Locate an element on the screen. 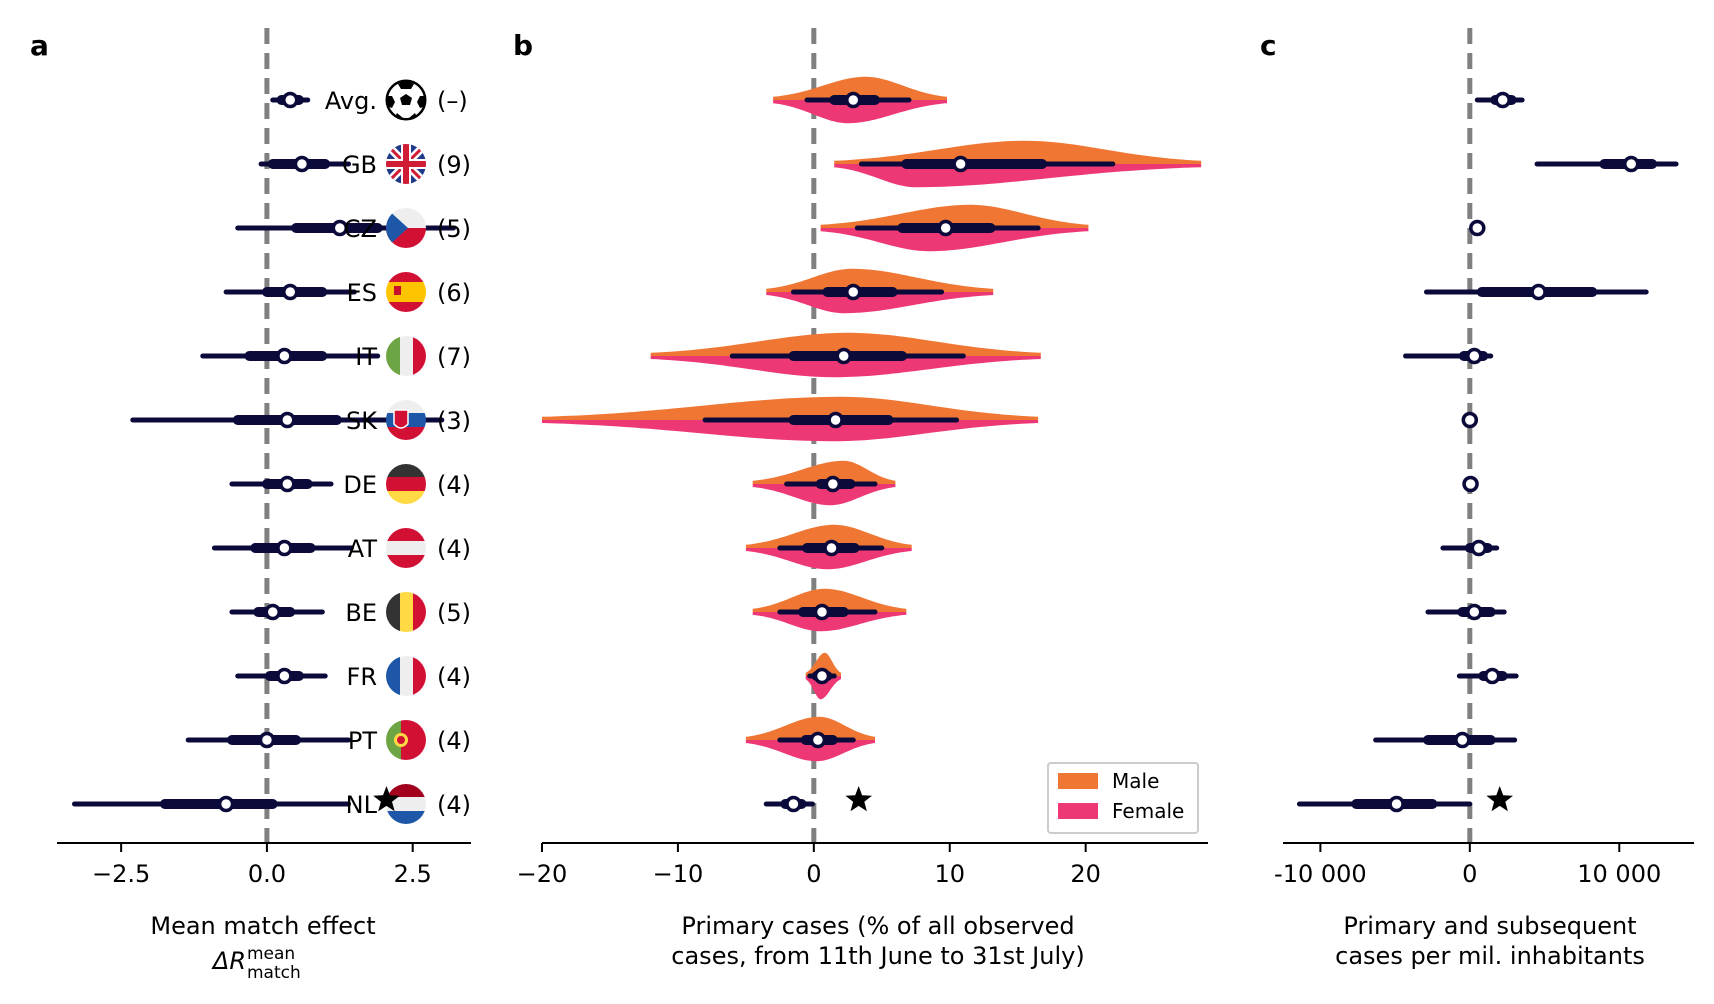 The width and height of the screenshot is (1714, 1004). panel-b-xlabel-line1: Primary cases (% of all observed is located at coordinates (877, 926).